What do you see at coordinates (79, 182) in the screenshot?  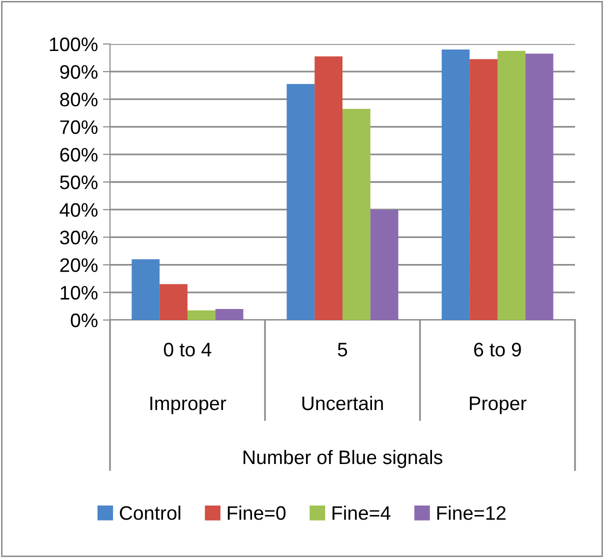 I see `y-tick-label: 50%` at bounding box center [79, 182].